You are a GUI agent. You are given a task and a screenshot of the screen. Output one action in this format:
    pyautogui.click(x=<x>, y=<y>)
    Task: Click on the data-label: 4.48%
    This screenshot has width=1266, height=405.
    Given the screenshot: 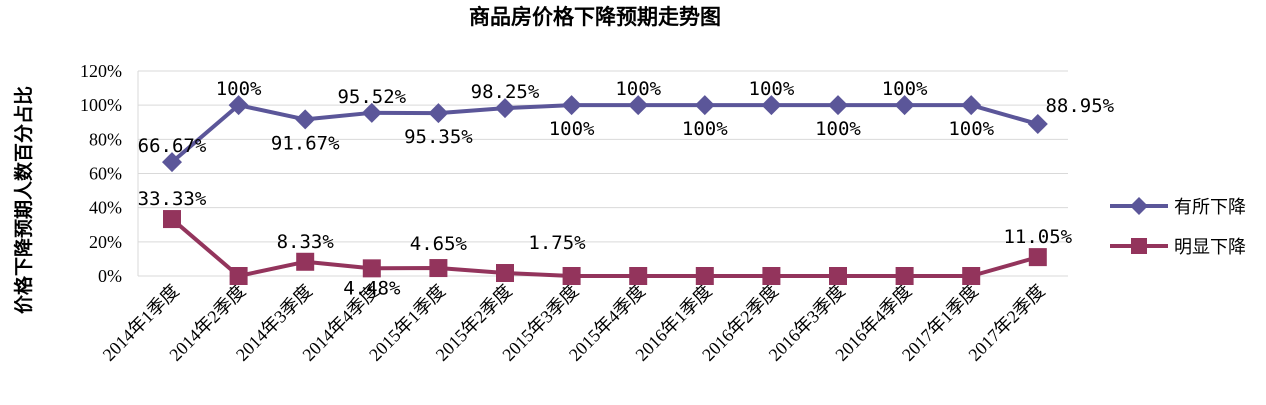 What is the action you would take?
    pyautogui.click(x=372, y=288)
    